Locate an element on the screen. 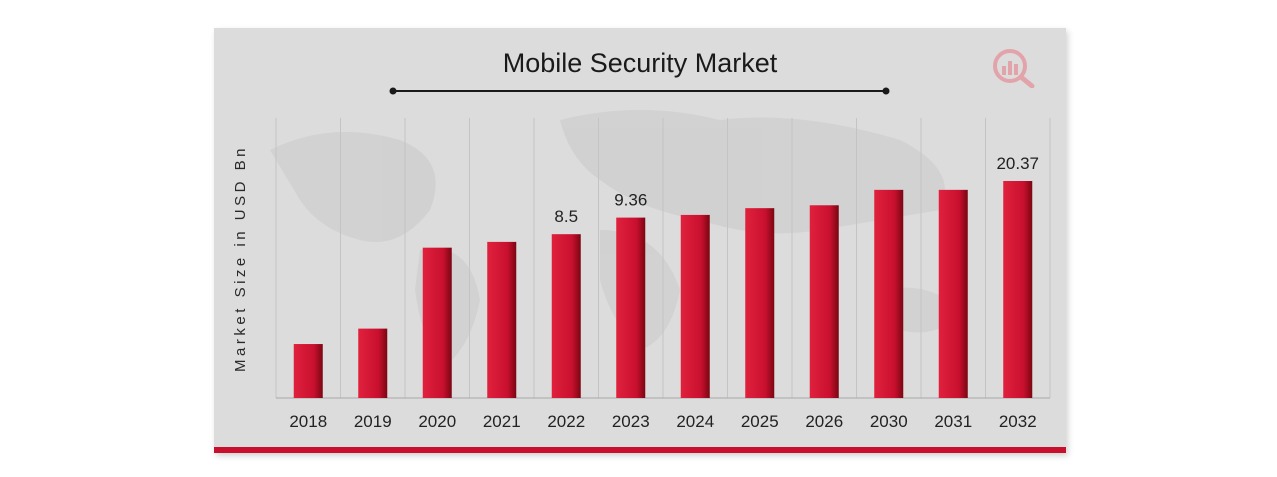 The height and width of the screenshot is (477, 1277). x-tick-label: 2019 is located at coordinates (373, 421).